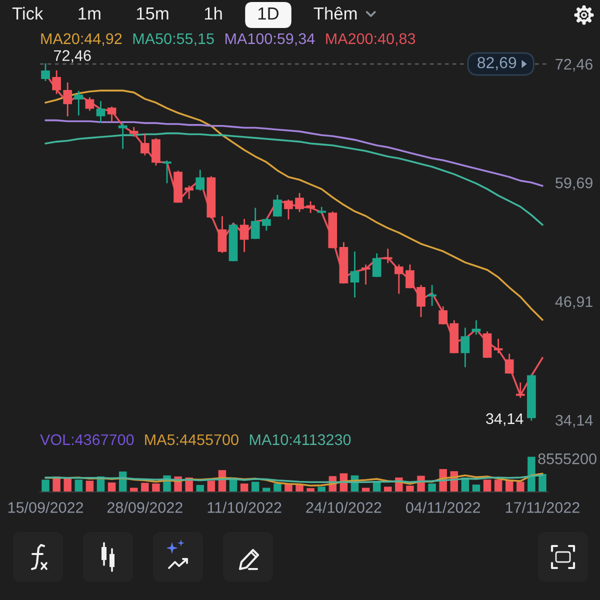  What do you see at coordinates (335, 13) in the screenshot?
I see `text: Thêm` at bounding box center [335, 13].